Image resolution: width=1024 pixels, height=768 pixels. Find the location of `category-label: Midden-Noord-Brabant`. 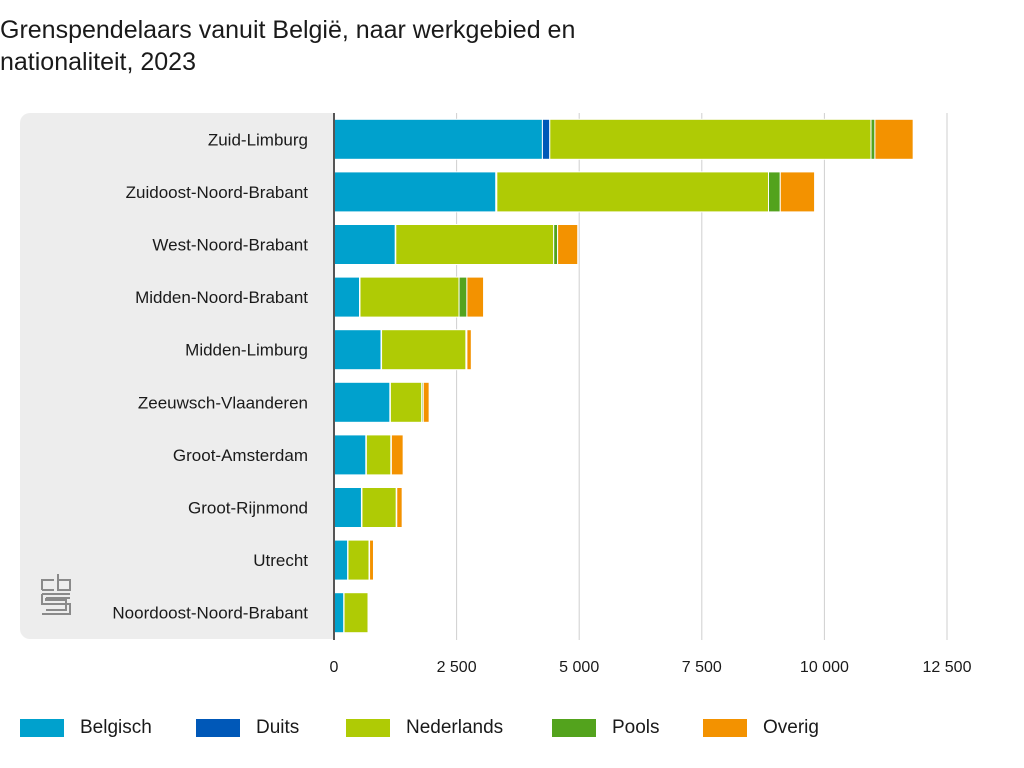

category-label: Midden-Noord-Brabant is located at coordinates (221, 297).